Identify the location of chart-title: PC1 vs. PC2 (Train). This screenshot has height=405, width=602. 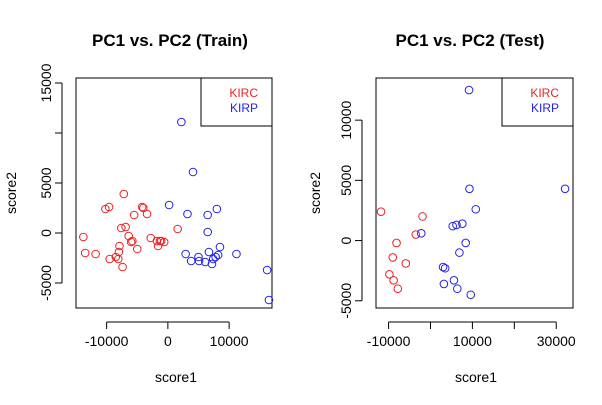
(170, 40).